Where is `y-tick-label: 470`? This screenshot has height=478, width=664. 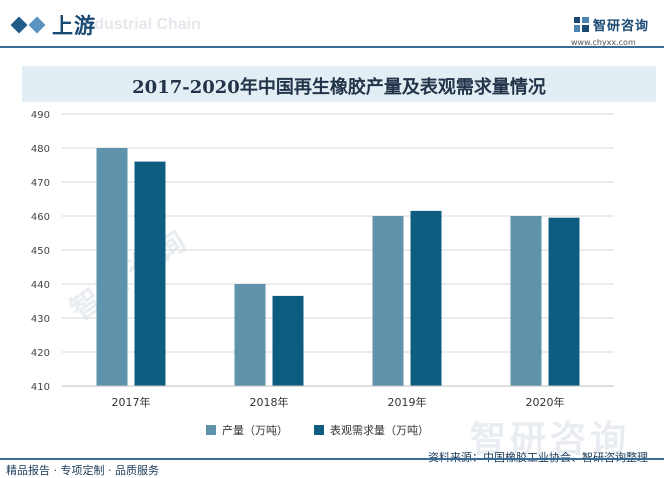
y-tick-label: 470 is located at coordinates (40, 183).